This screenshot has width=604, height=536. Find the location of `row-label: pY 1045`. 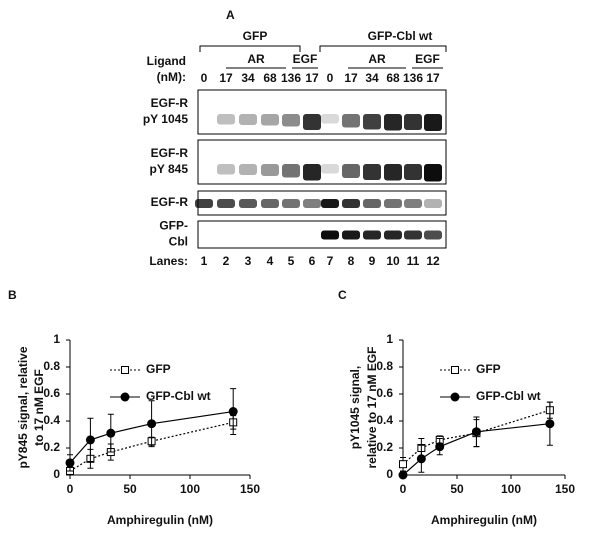

row-label: pY 1045 is located at coordinates (165, 119).